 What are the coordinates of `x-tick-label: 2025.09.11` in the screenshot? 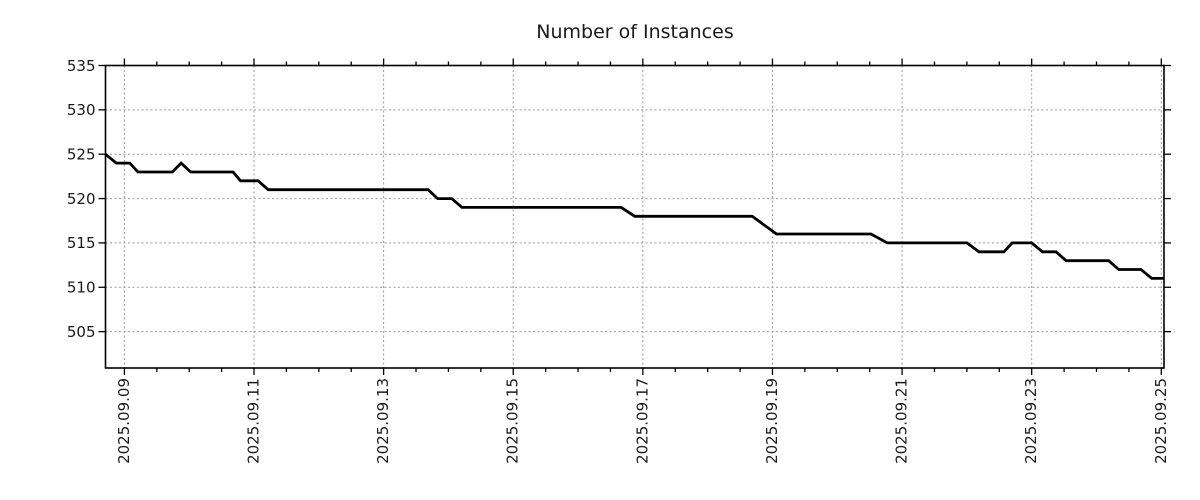 It's located at (254, 421).